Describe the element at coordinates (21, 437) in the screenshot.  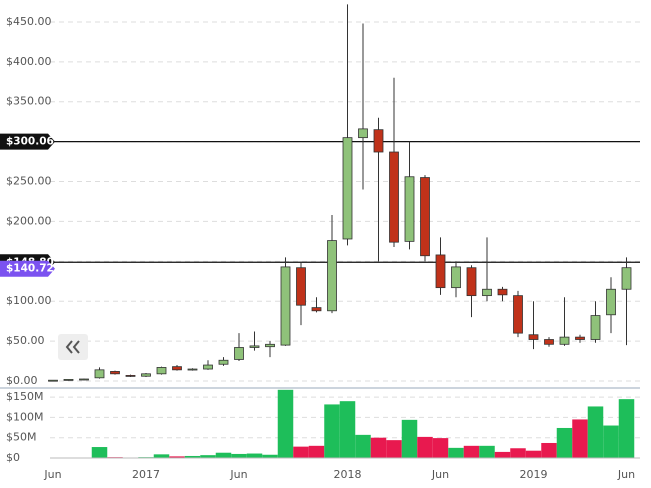
I see `volume-tick-label: $50M` at that location.